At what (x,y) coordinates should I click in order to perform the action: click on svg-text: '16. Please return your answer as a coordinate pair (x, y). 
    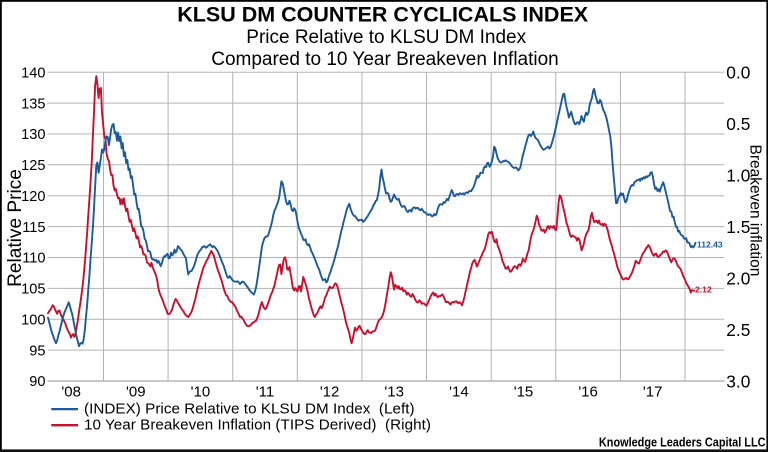
    Looking at the image, I should click on (588, 392).